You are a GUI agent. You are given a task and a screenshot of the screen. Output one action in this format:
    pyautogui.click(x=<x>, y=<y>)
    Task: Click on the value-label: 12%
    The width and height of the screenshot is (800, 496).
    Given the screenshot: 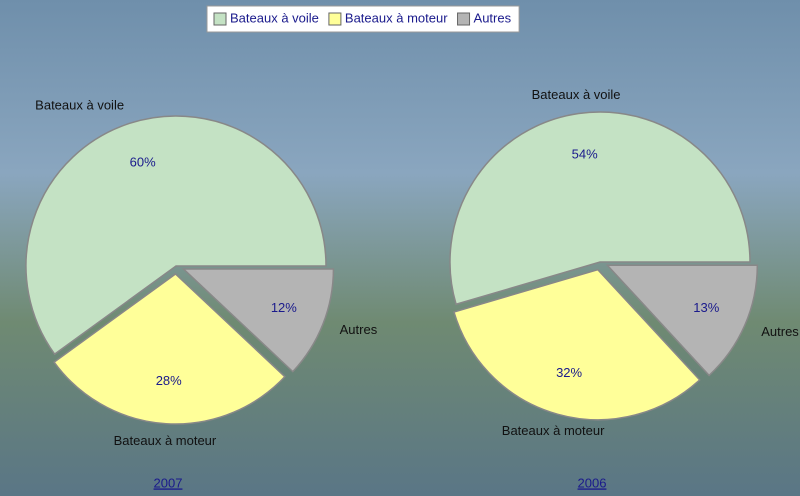 What is the action you would take?
    pyautogui.click(x=284, y=307)
    